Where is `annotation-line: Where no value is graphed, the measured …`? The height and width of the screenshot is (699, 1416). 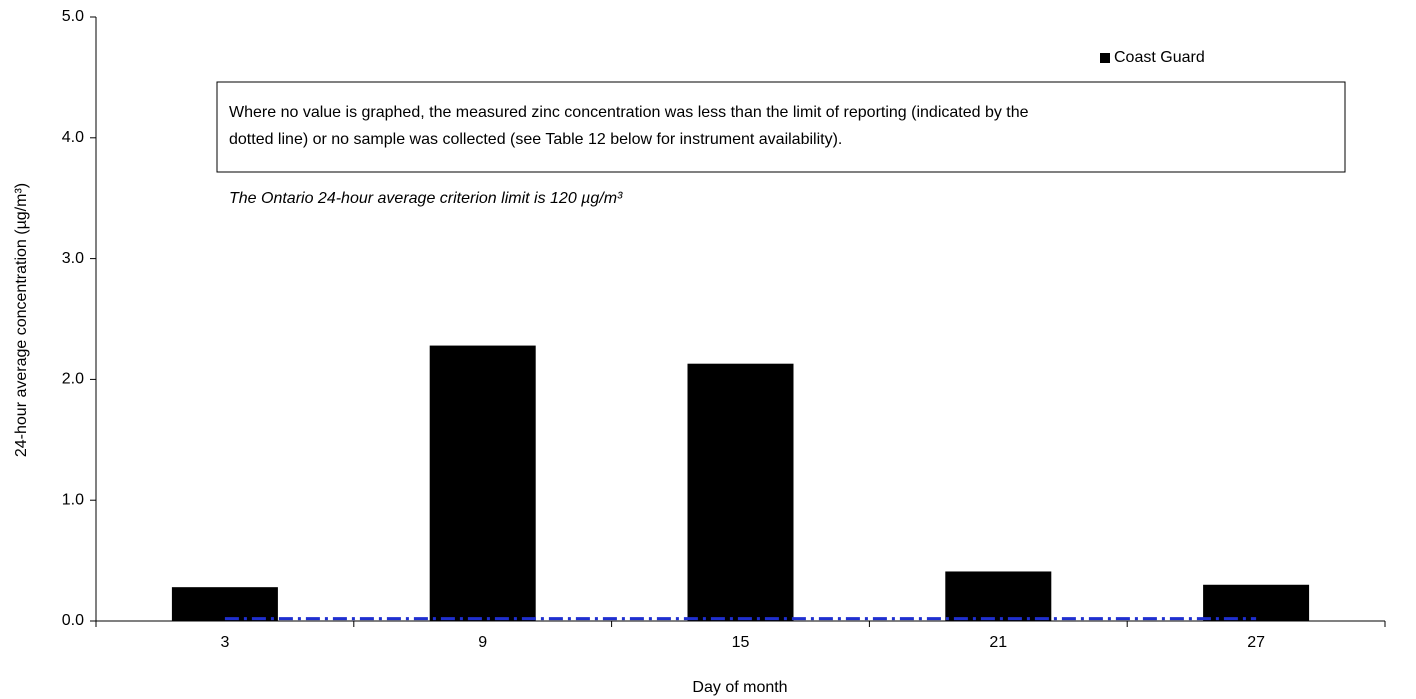 annotation-line: Where no value is graphed, the measured … is located at coordinates (629, 112).